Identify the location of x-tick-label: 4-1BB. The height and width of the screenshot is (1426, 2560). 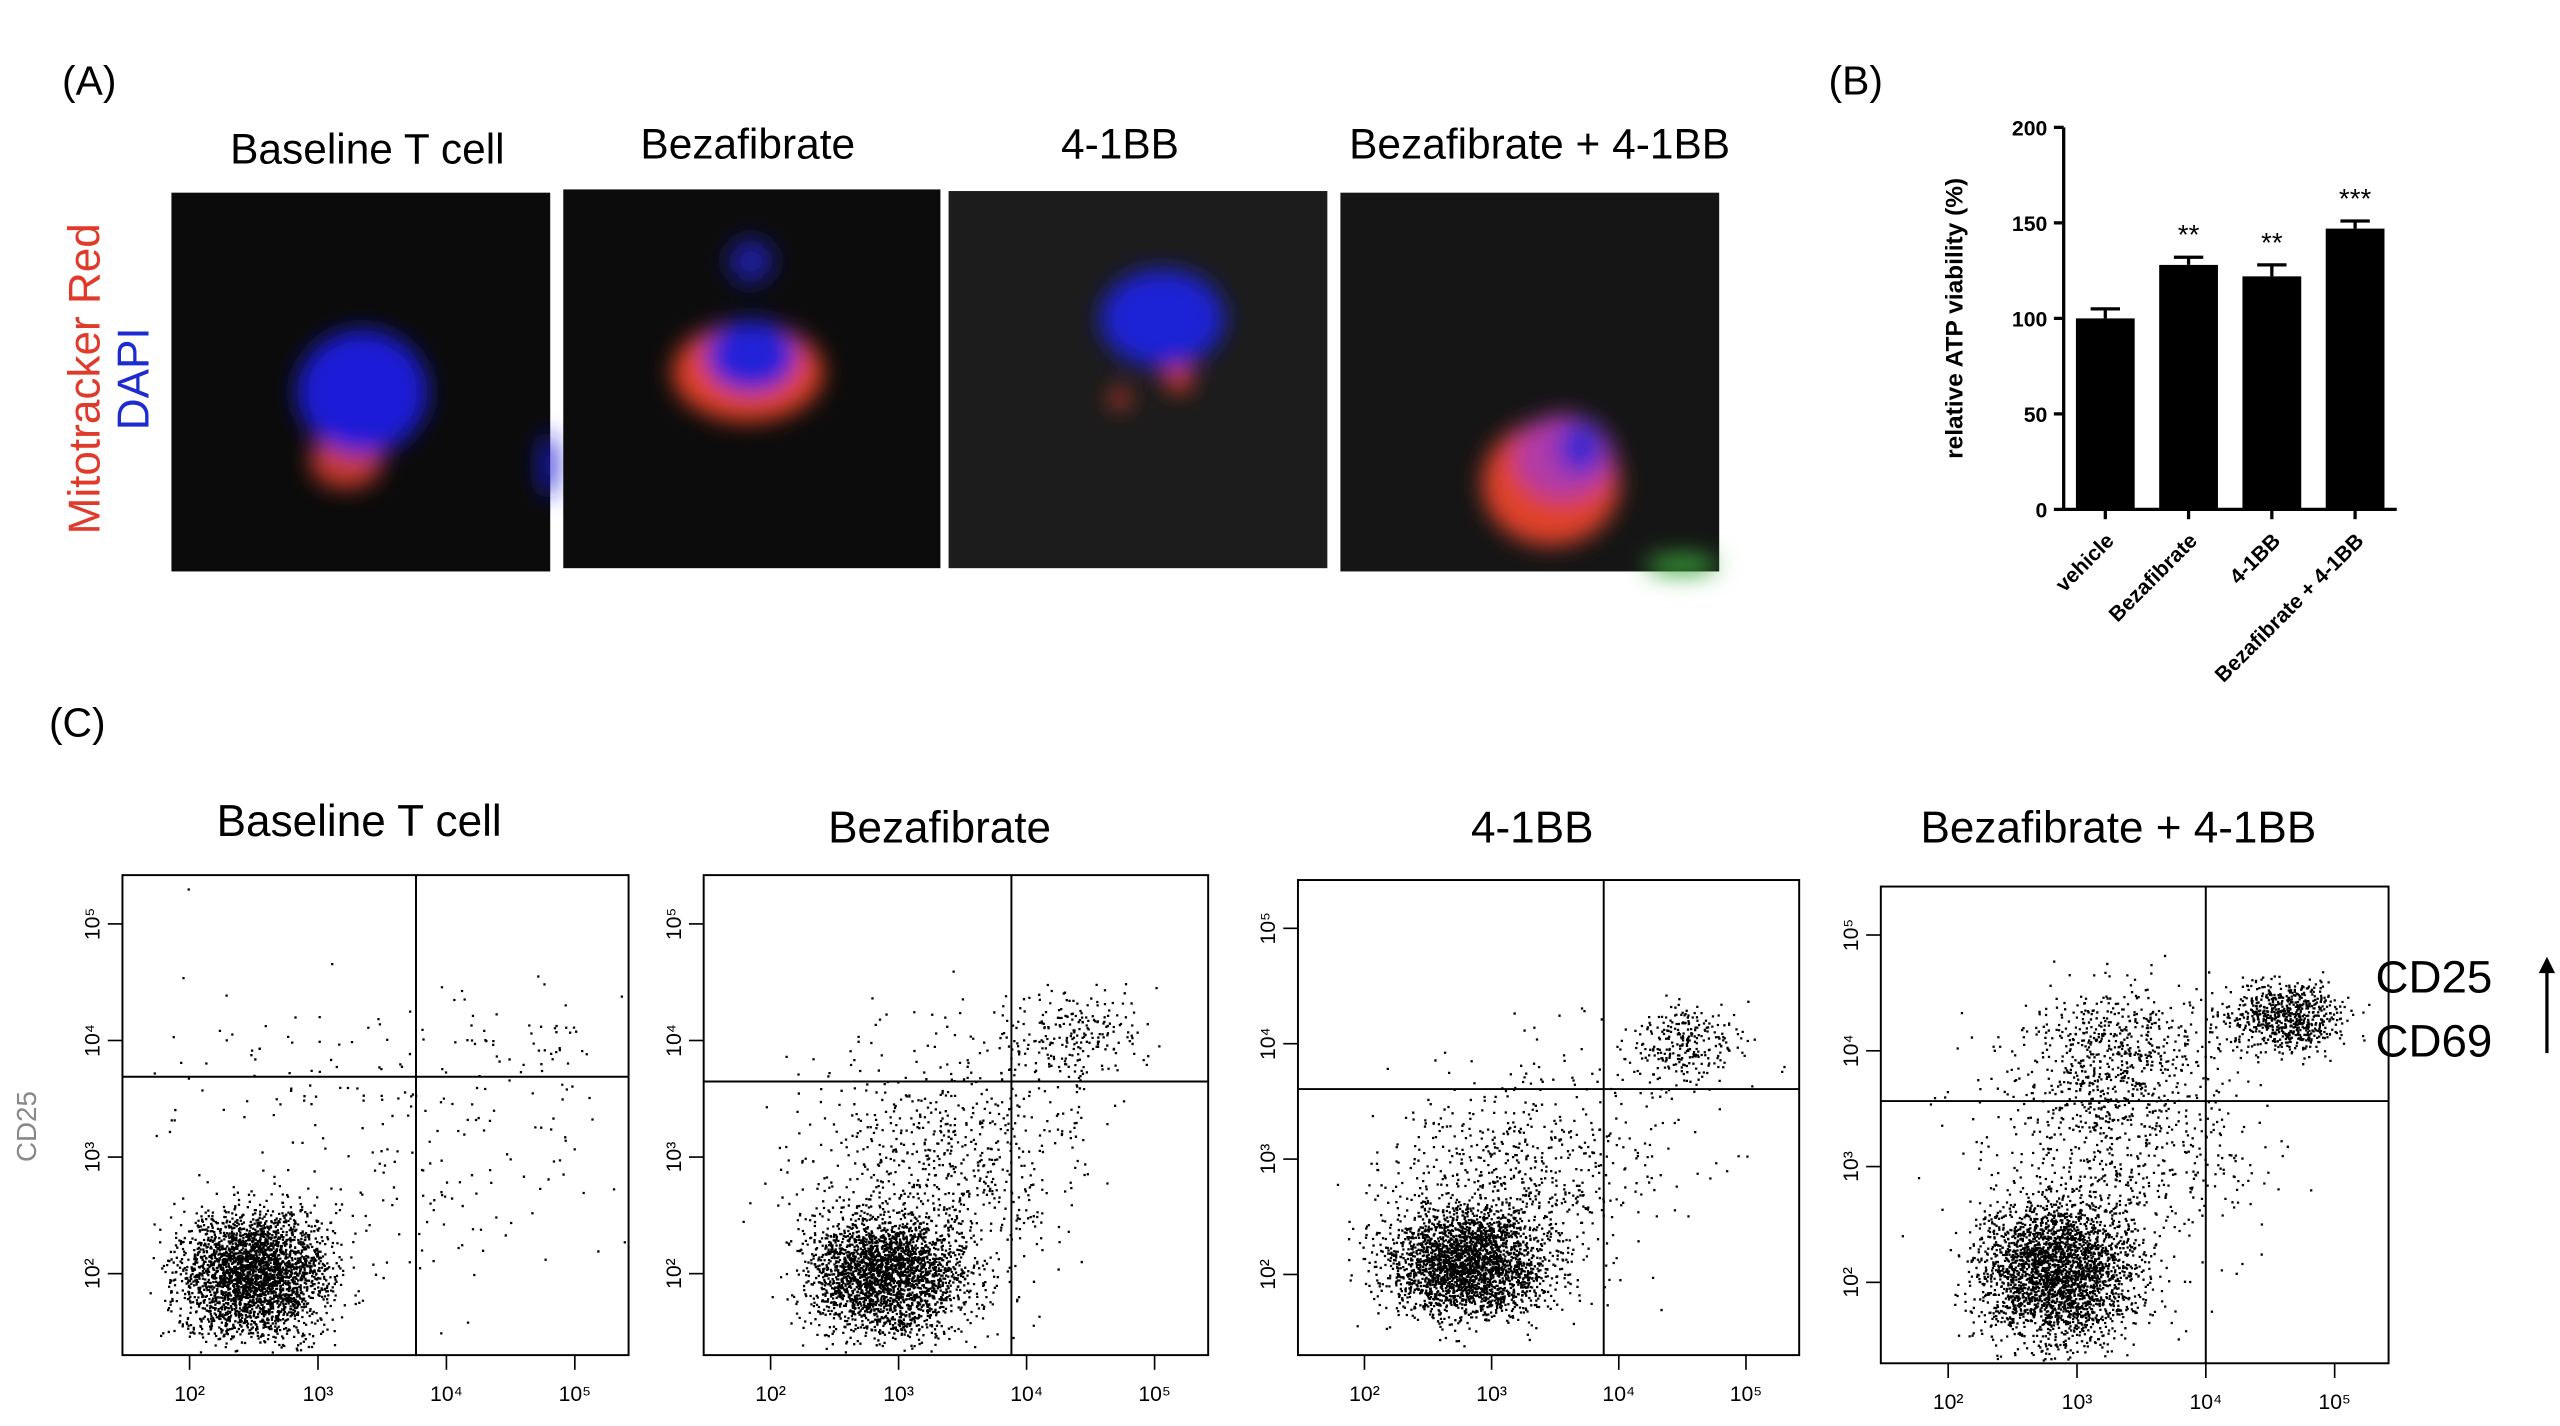
(2256, 559).